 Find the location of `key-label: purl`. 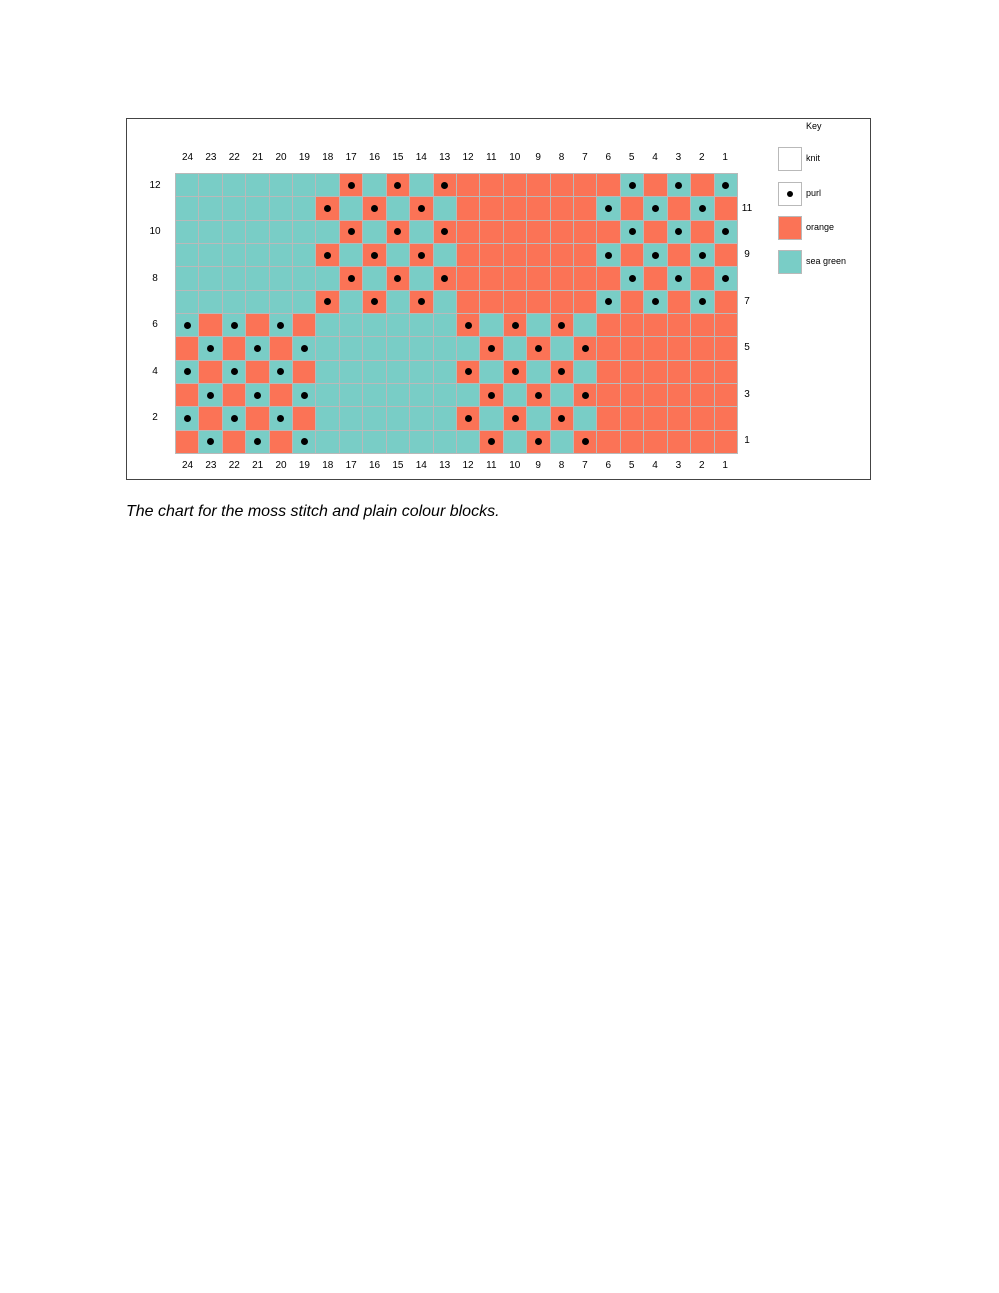

key-label: purl is located at coordinates (814, 193).